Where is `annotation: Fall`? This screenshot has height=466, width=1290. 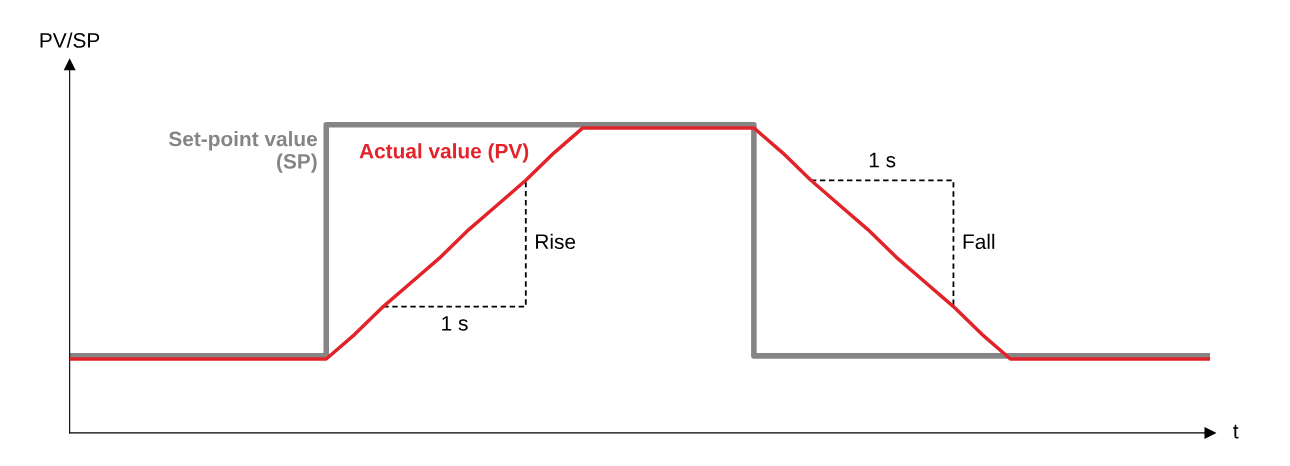
annotation: Fall is located at coordinates (979, 241).